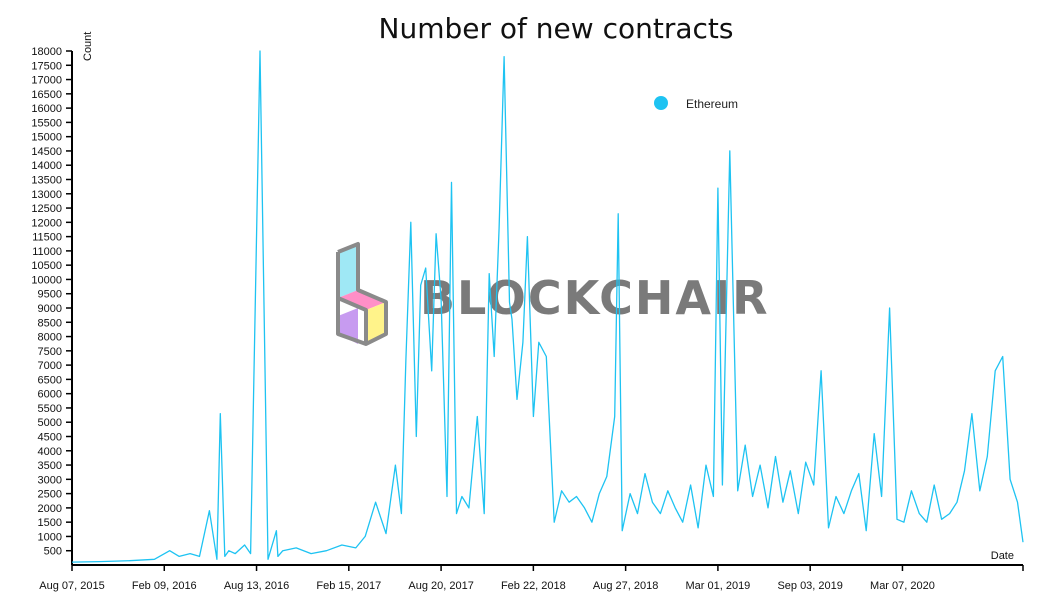 The image size is (1052, 612). I want to click on y-tick-label: 11000, so click(47, 252).